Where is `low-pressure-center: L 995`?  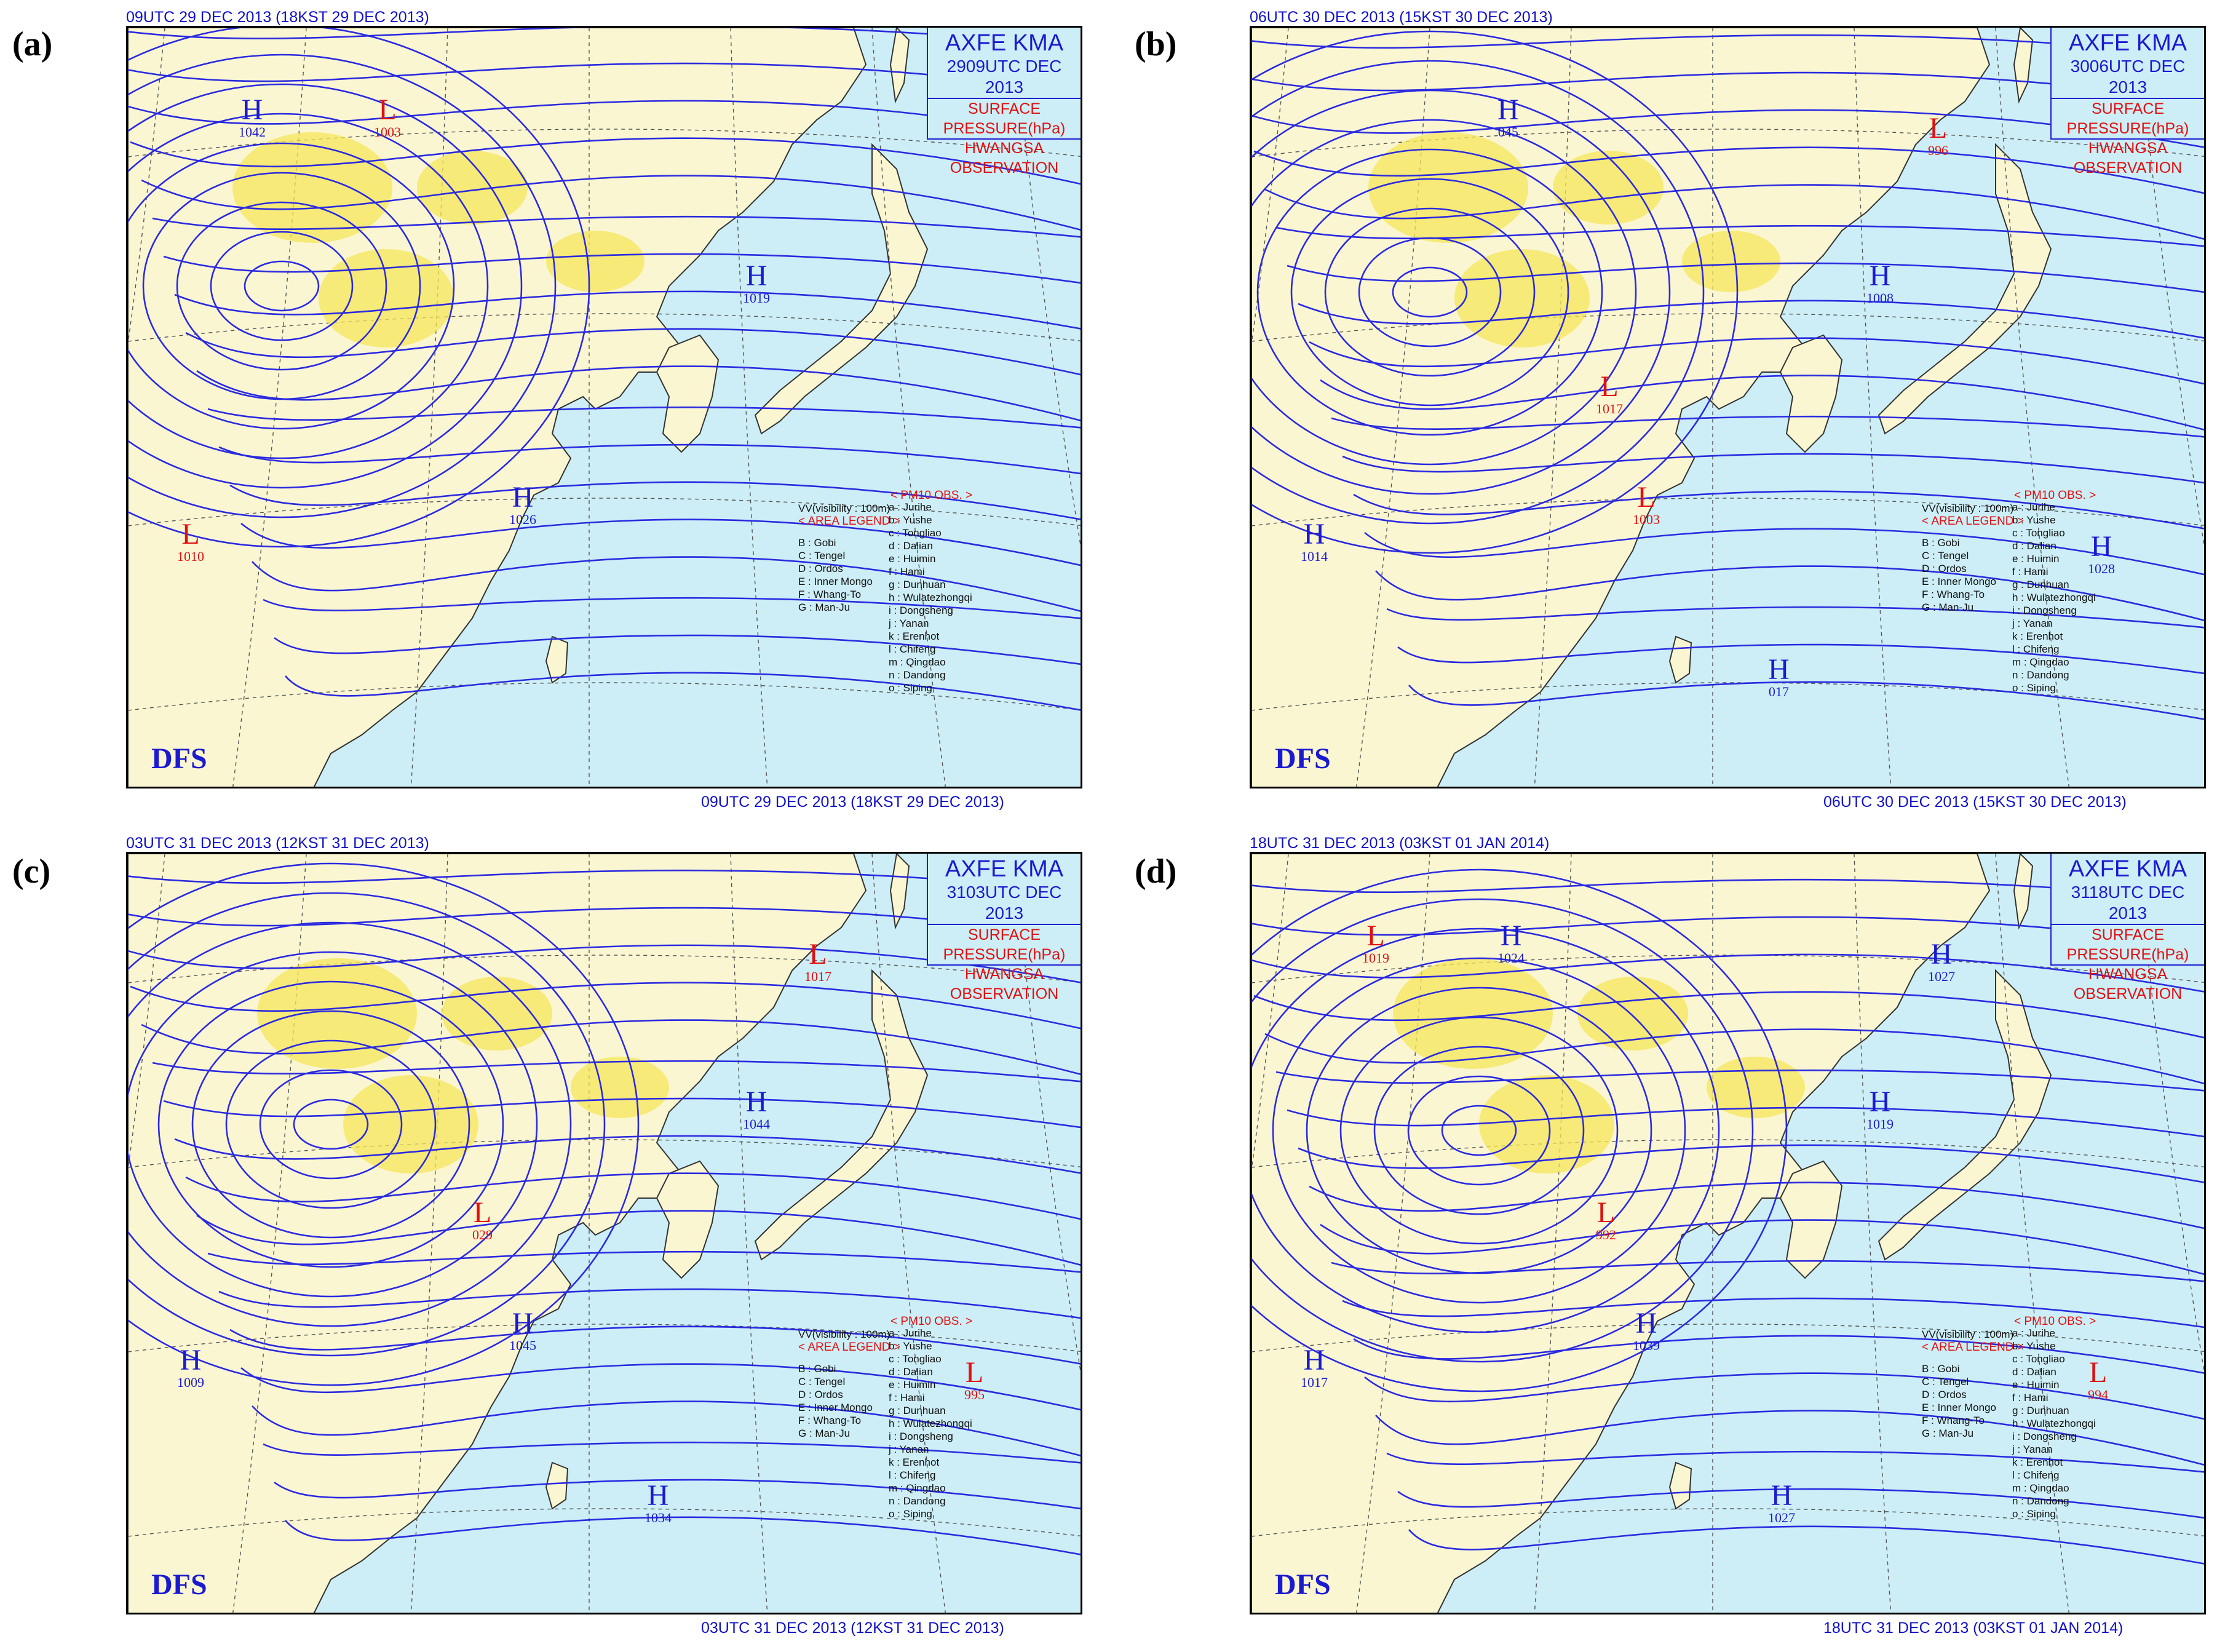
low-pressure-center: L 995 is located at coordinates (975, 1380).